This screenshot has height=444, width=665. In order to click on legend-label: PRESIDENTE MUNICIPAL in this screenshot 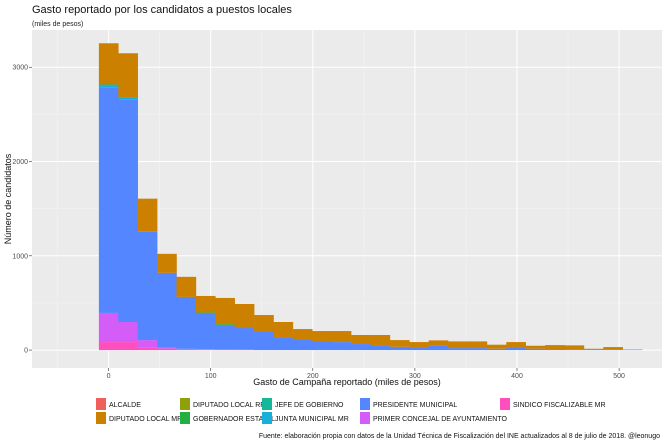, I will do `click(415, 405)`.